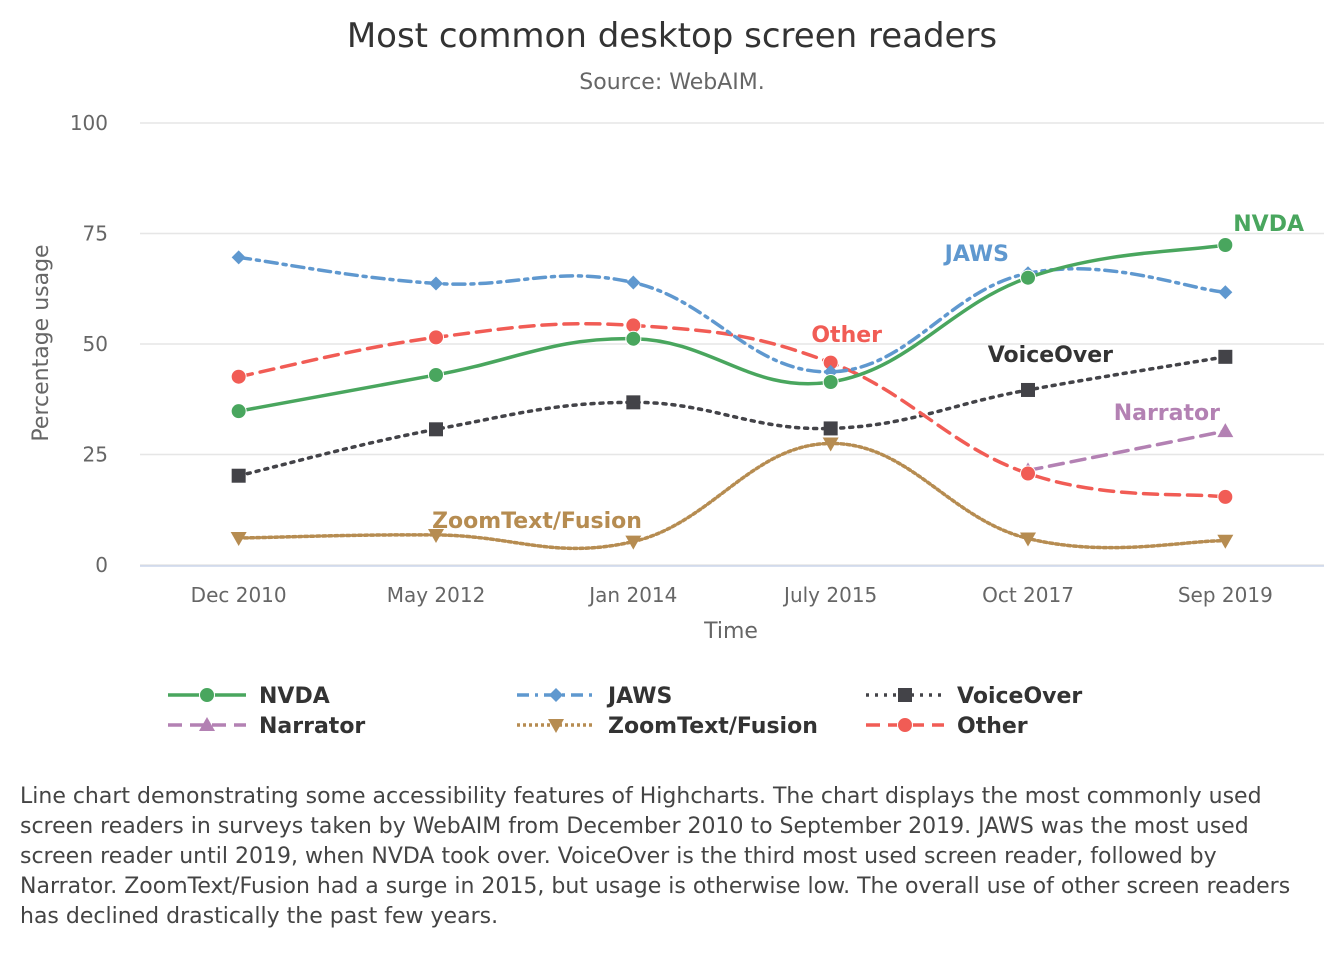 This screenshot has width=1344, height=960. What do you see at coordinates (101, 565) in the screenshot?
I see `y-tick-label: 0` at bounding box center [101, 565].